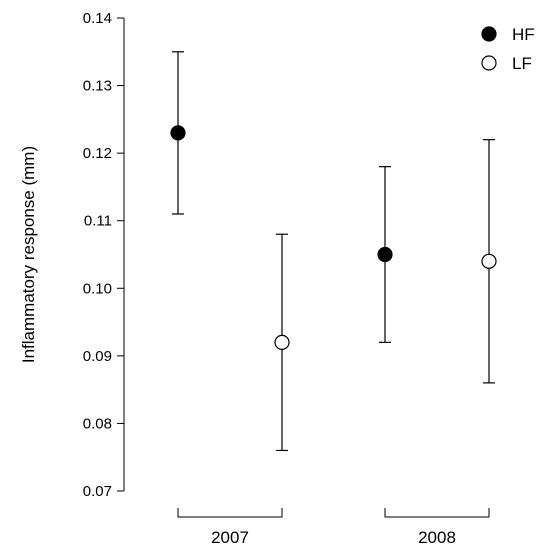  I want to click on y-tick-label: 0.11, so click(98, 221).